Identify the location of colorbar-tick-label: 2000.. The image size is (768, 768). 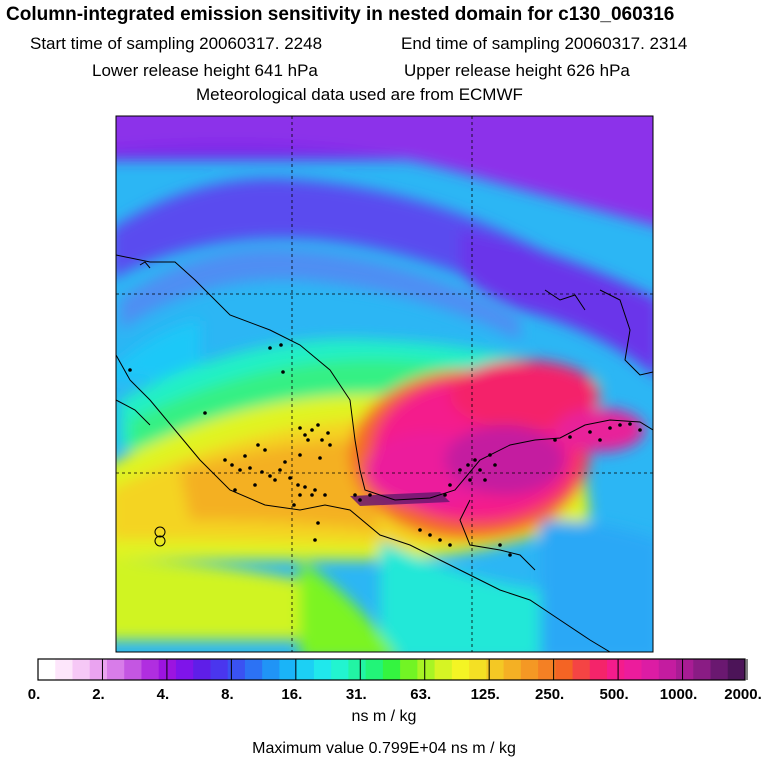
(743, 694).